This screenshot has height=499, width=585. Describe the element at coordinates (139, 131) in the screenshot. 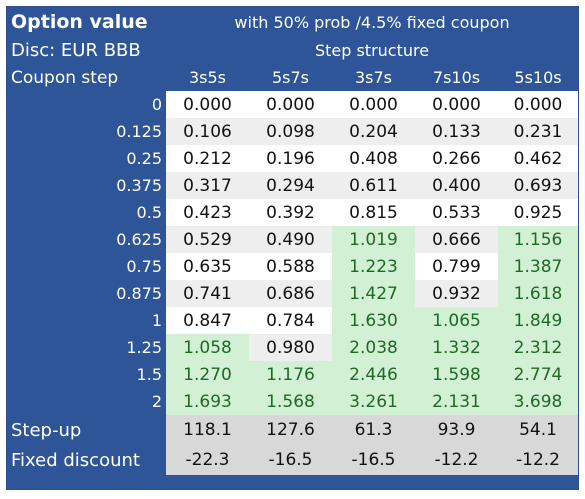

I see `coupon-step-value: 0.125` at that location.